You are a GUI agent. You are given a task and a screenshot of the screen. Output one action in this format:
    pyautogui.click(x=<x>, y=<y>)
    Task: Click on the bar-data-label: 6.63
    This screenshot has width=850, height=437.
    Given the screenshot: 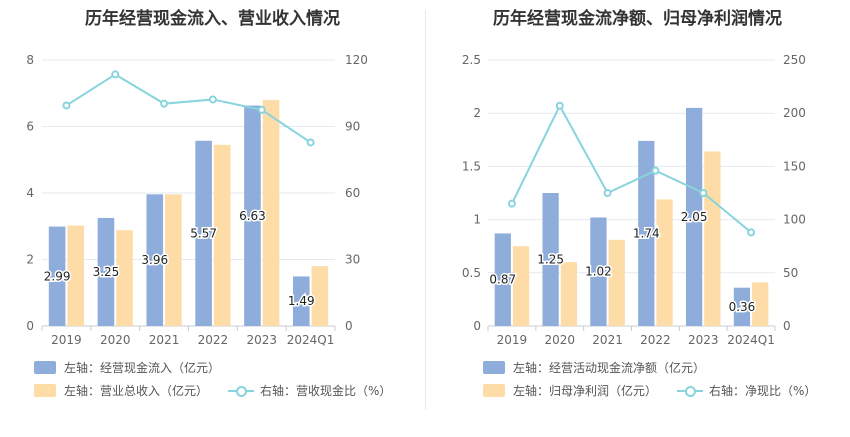 What is the action you would take?
    pyautogui.click(x=252, y=216)
    